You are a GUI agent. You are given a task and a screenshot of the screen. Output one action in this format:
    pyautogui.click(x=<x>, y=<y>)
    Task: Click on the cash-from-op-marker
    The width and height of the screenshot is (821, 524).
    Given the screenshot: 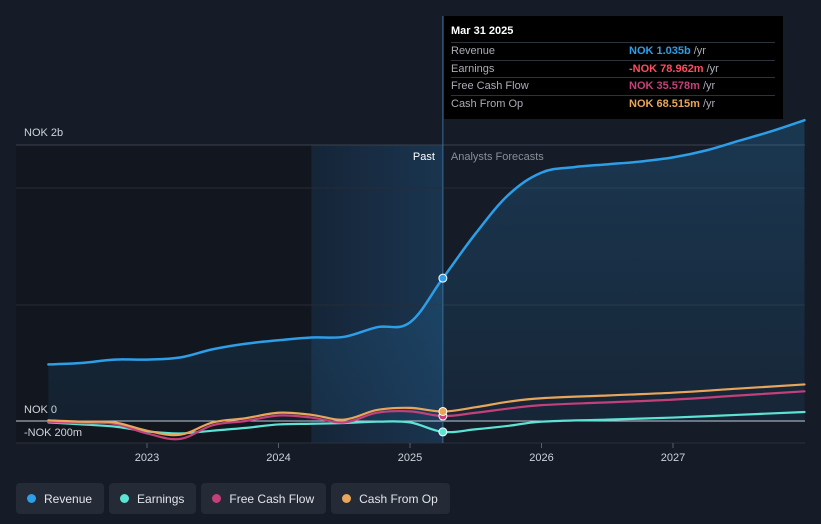 What is the action you would take?
    pyautogui.click(x=443, y=411)
    